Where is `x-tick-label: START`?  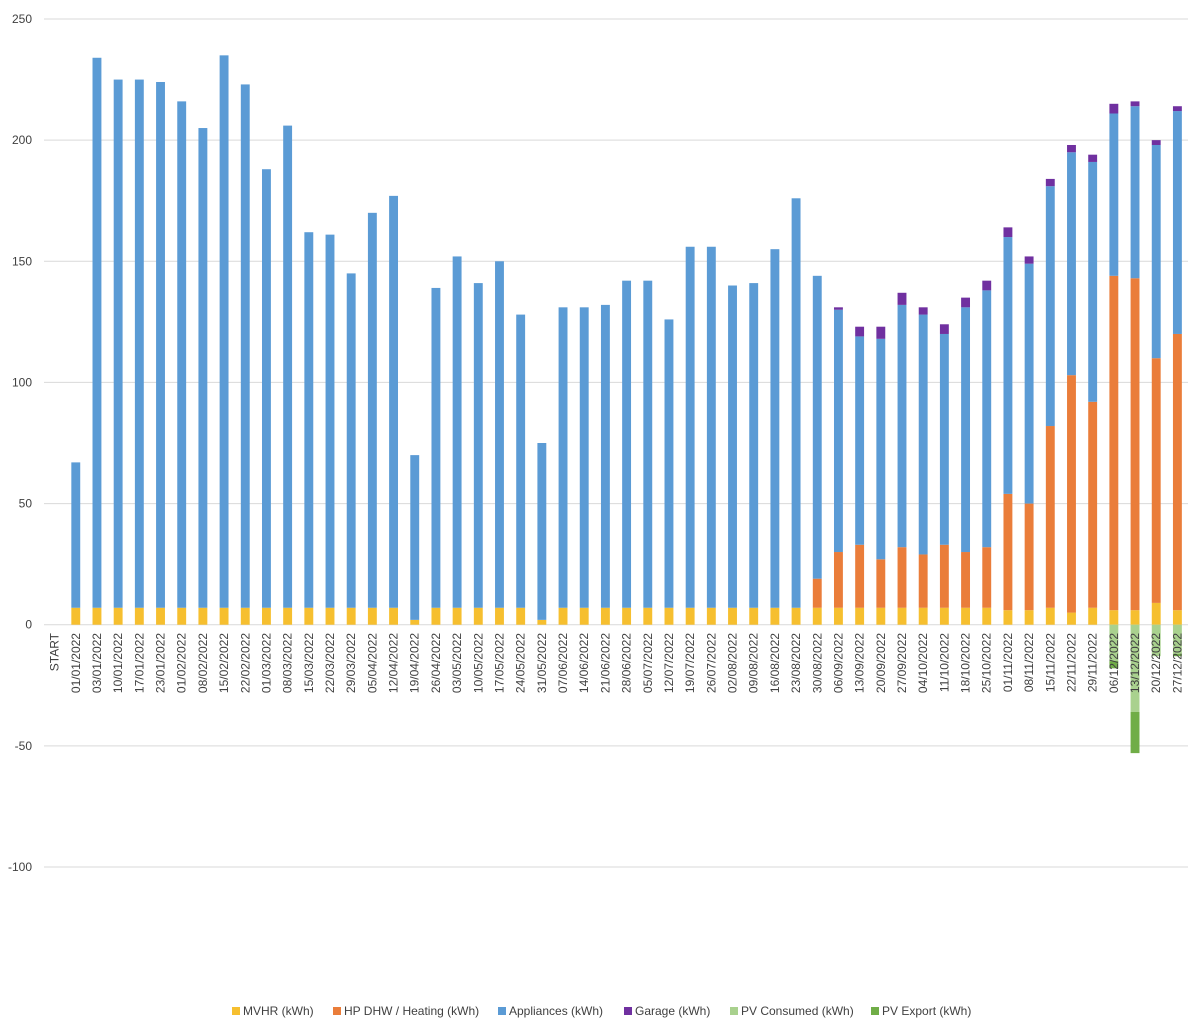 x-tick-label: START is located at coordinates (55, 651).